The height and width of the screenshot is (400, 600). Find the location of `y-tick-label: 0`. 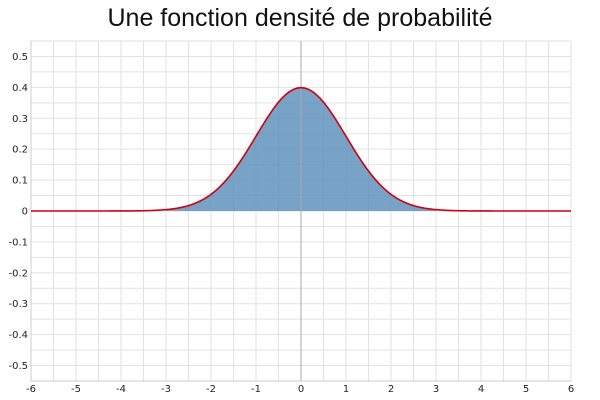

y-tick-label: 0 is located at coordinates (25, 212).